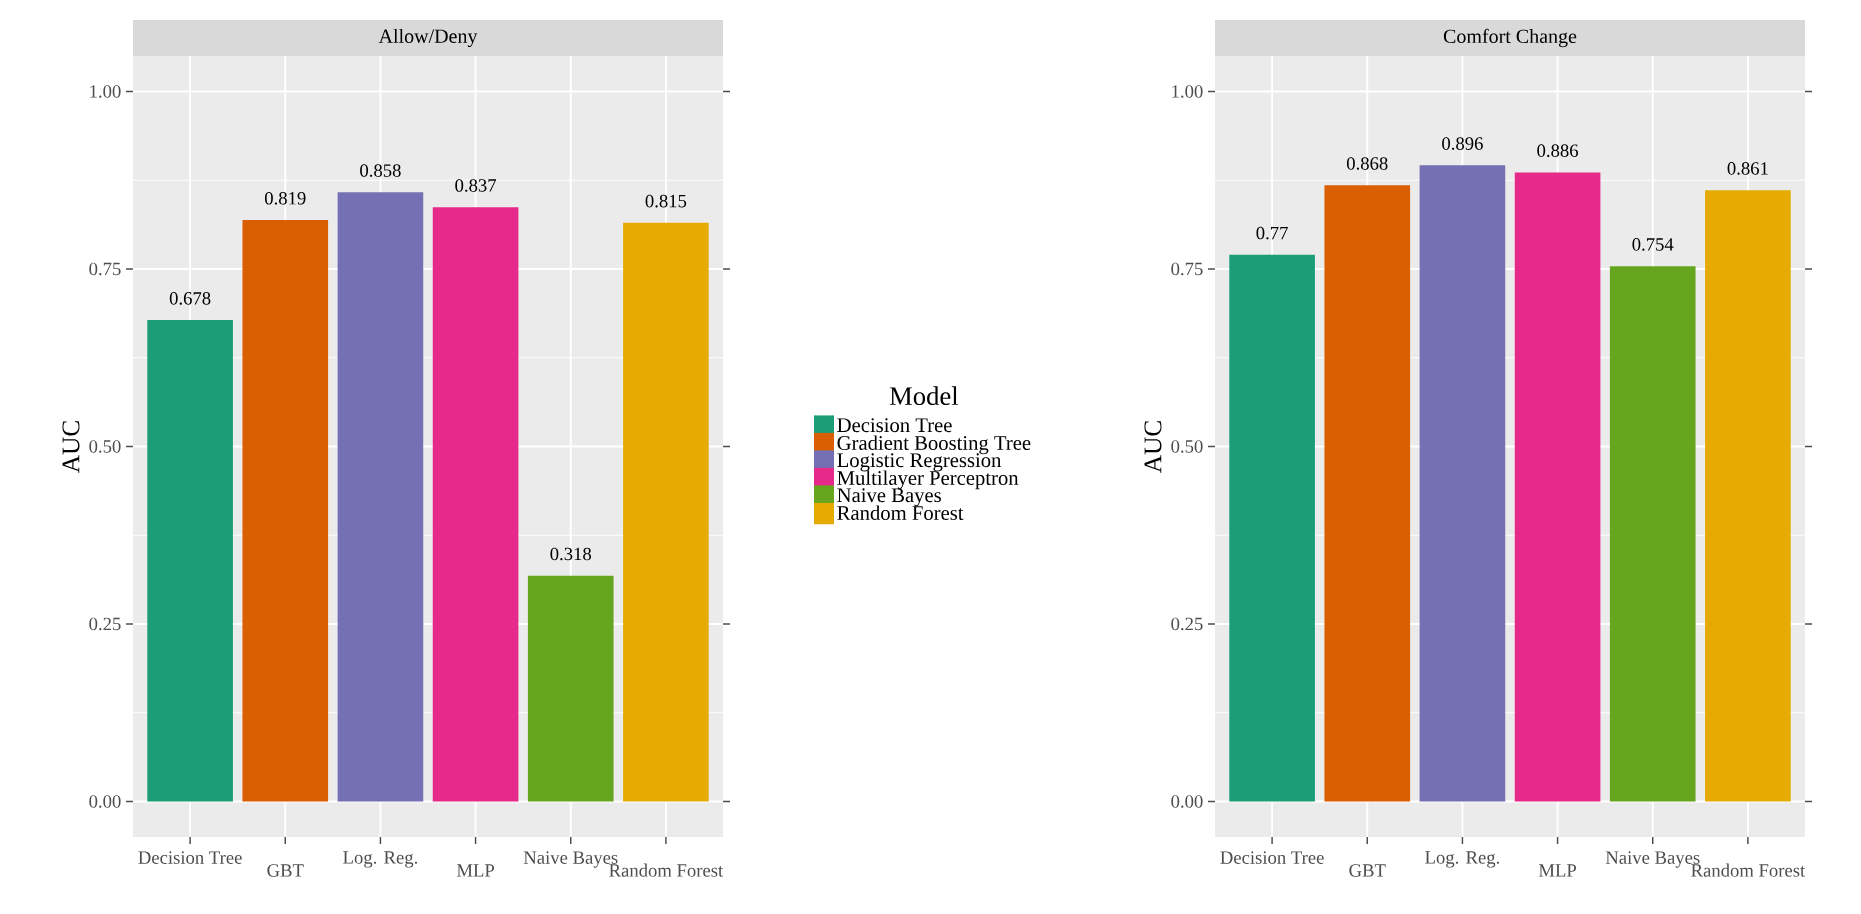 This screenshot has width=1861, height=914. I want to click on legend-label: Decision Tree, so click(894, 425).